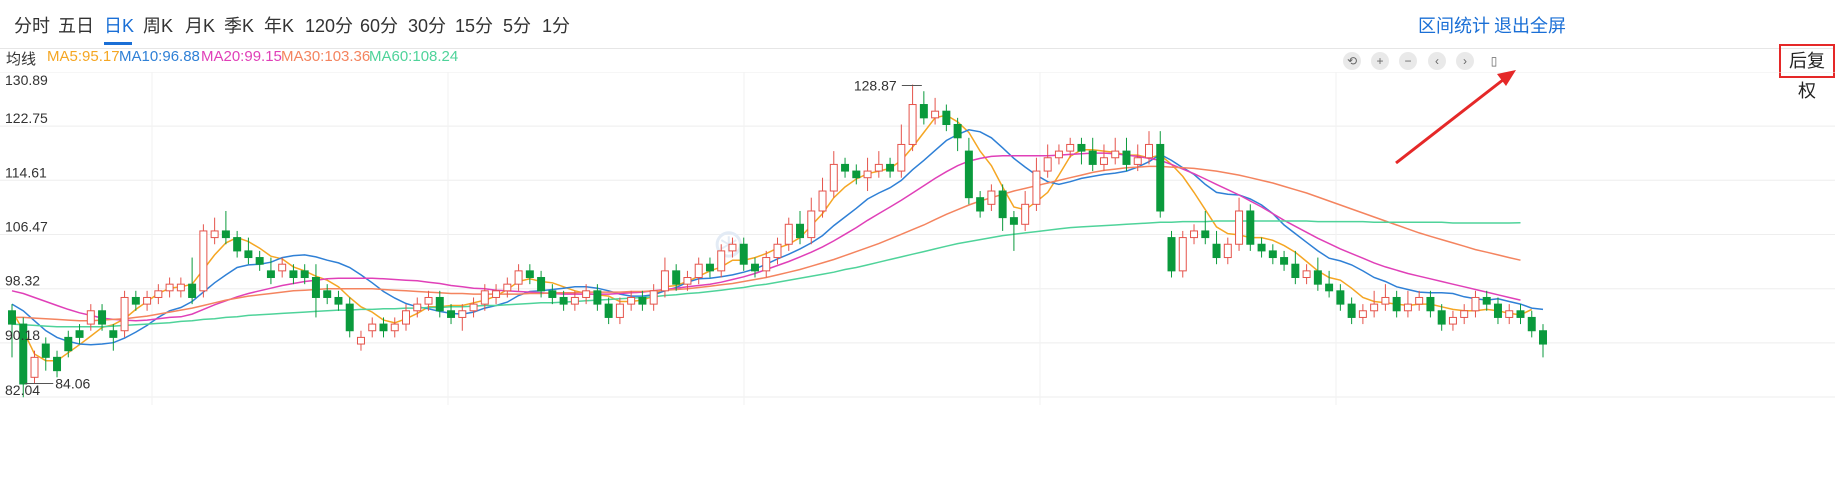 This screenshot has height=477, width=1835. Describe the element at coordinates (32, 26) in the screenshot. I see `tab-period-0: 分时` at that location.